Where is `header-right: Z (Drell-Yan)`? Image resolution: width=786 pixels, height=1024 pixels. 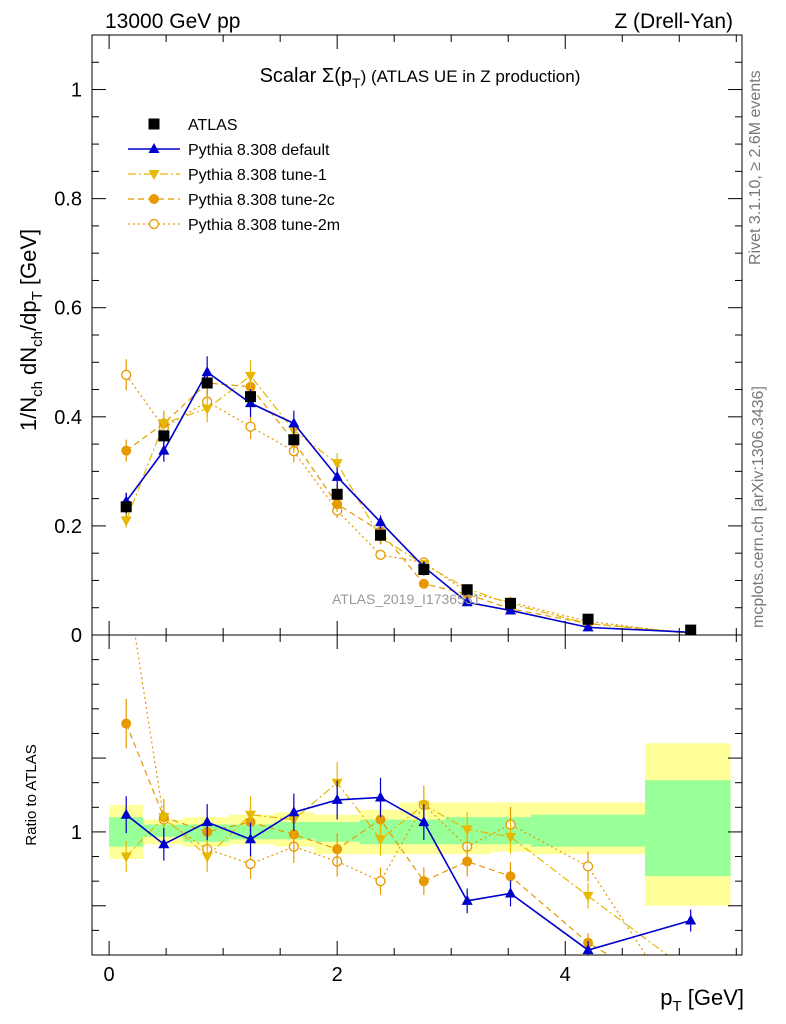
header-right: Z (Drell-Yan) is located at coordinates (673, 21).